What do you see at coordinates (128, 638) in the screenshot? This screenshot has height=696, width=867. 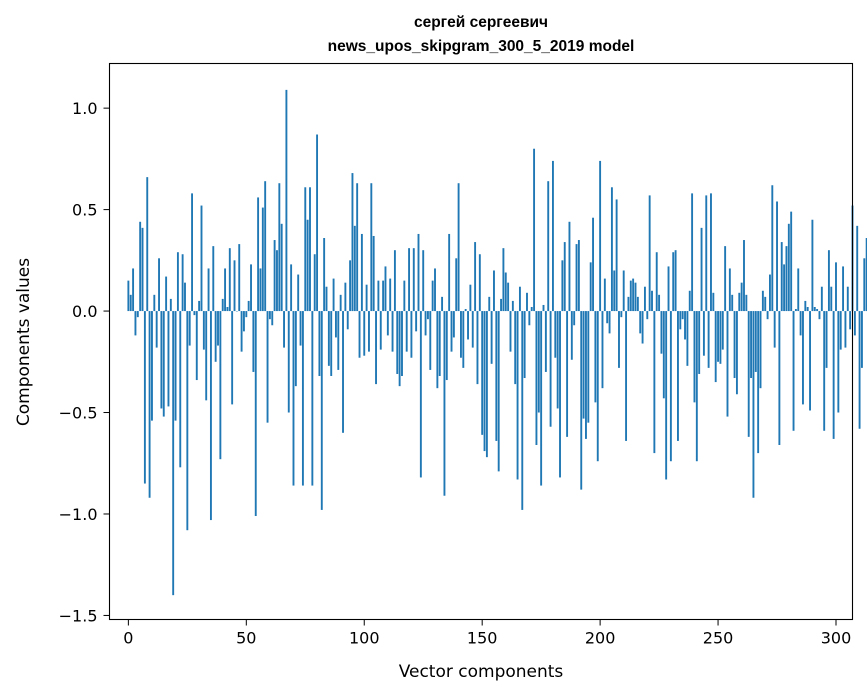 I see `x-tick-label: 0` at bounding box center [128, 638].